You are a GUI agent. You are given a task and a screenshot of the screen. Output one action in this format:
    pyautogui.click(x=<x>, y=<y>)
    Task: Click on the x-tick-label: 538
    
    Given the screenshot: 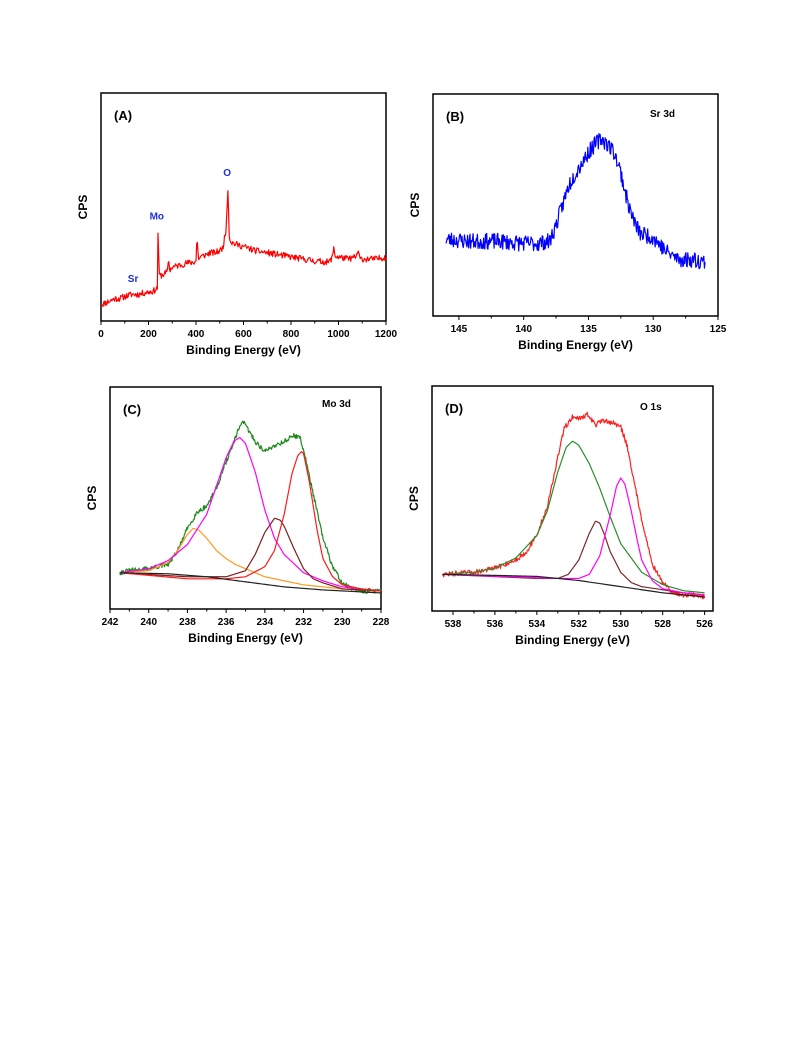 What is the action you would take?
    pyautogui.click(x=453, y=624)
    